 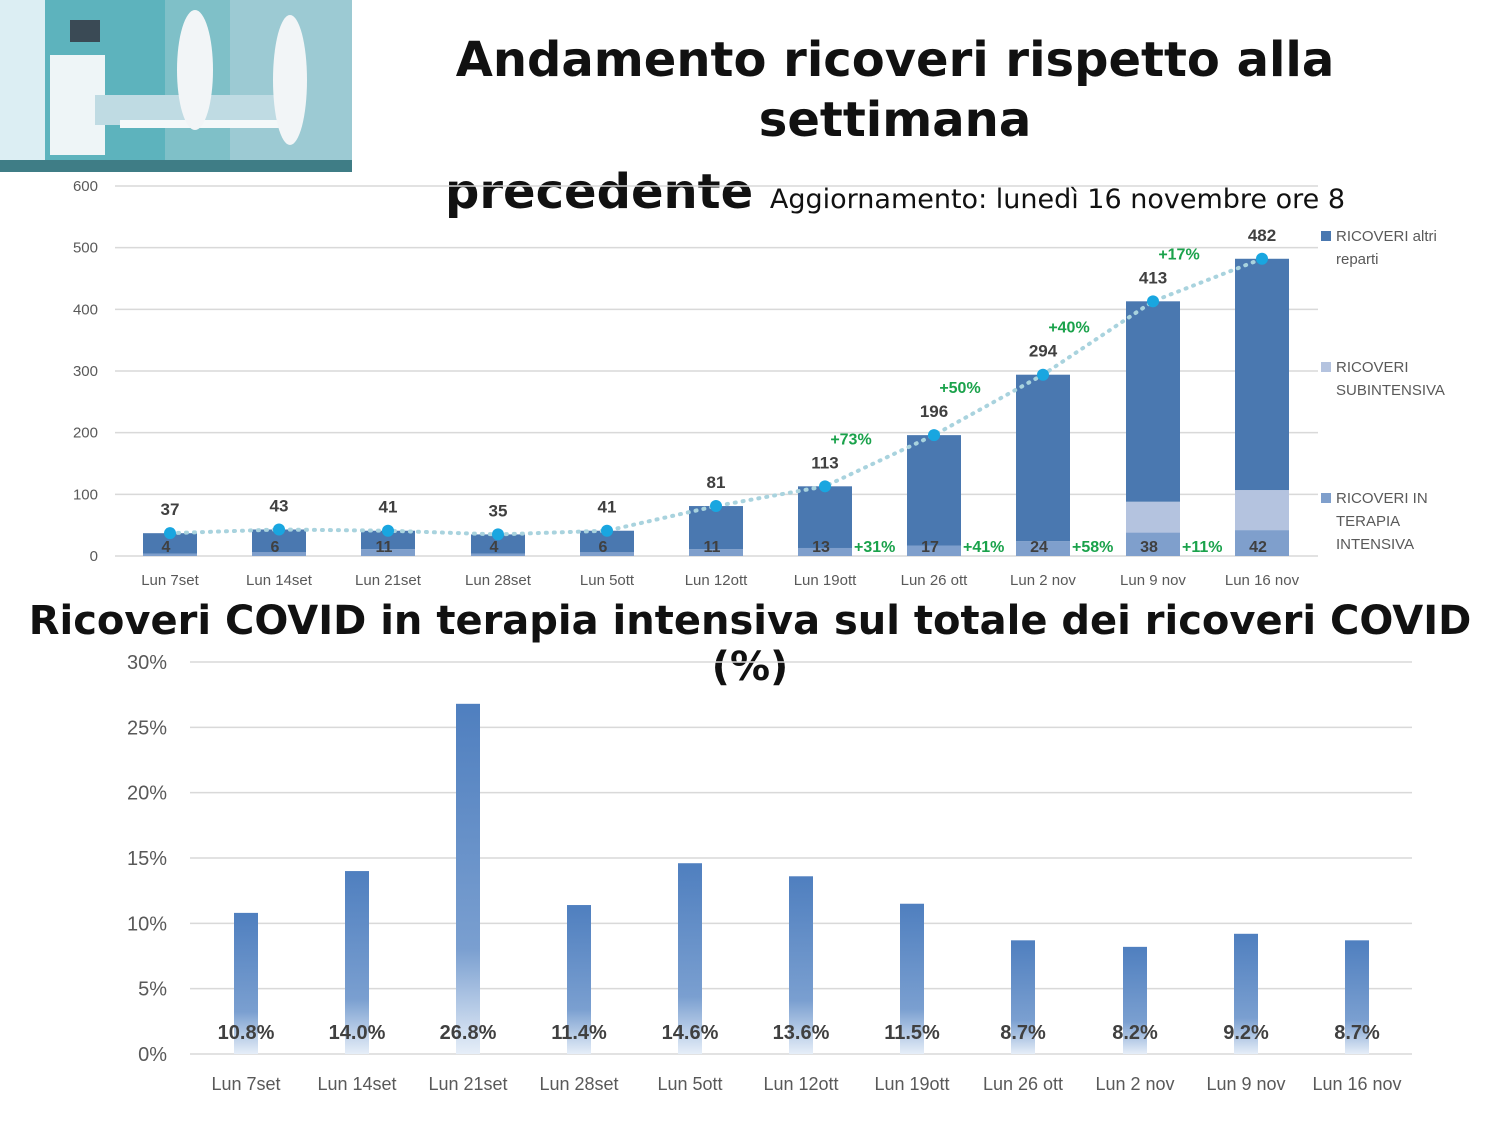 I want to click on total-label: 35, so click(x=498, y=510).